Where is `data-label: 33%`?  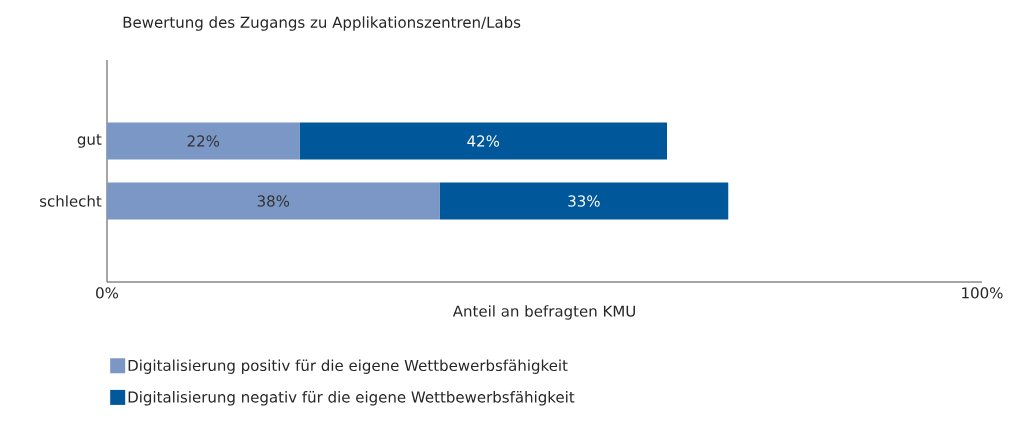
data-label: 33% is located at coordinates (584, 201).